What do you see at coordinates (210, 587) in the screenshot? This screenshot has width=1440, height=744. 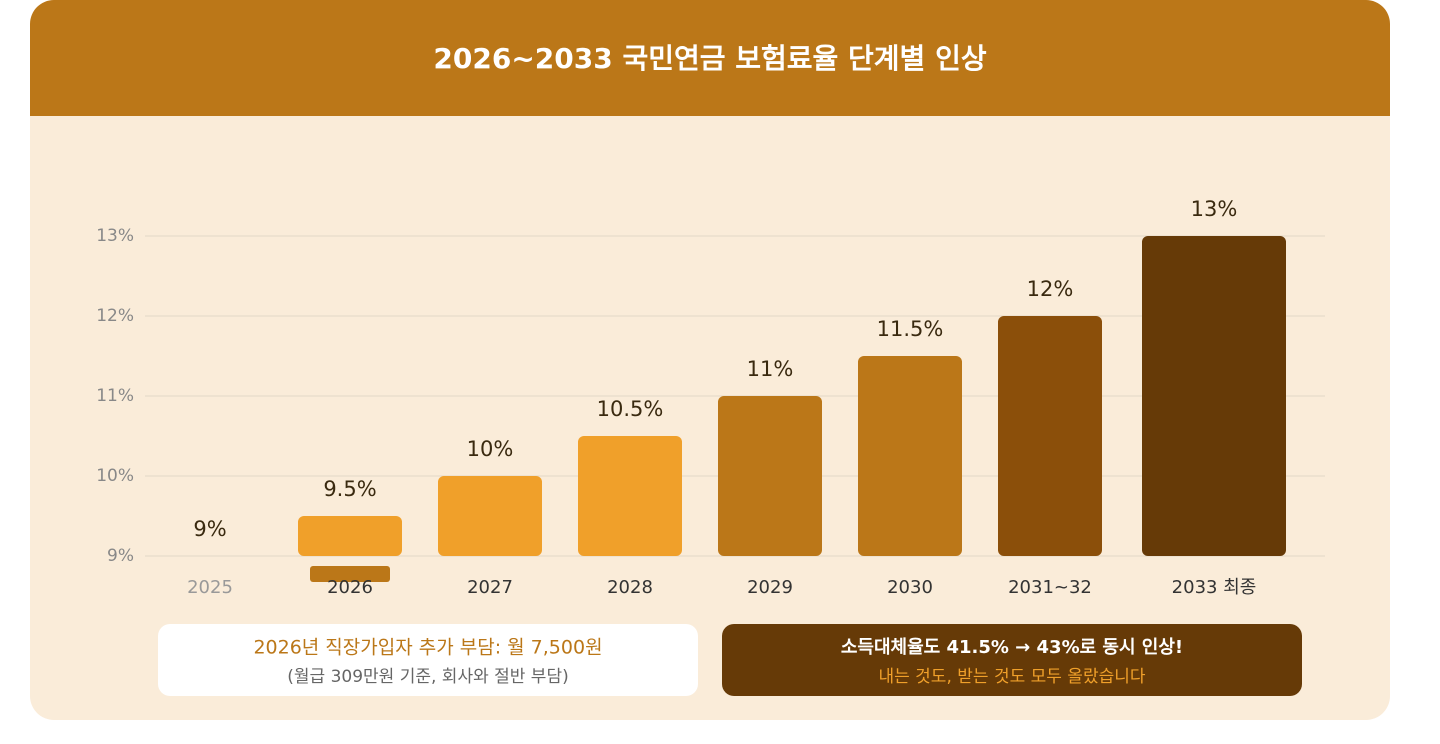 I see `x-tick-label: 2025` at bounding box center [210, 587].